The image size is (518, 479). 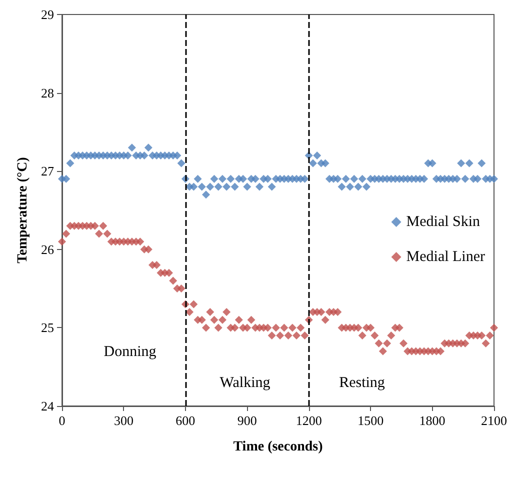 I want to click on annotation: Resting, so click(x=362, y=383).